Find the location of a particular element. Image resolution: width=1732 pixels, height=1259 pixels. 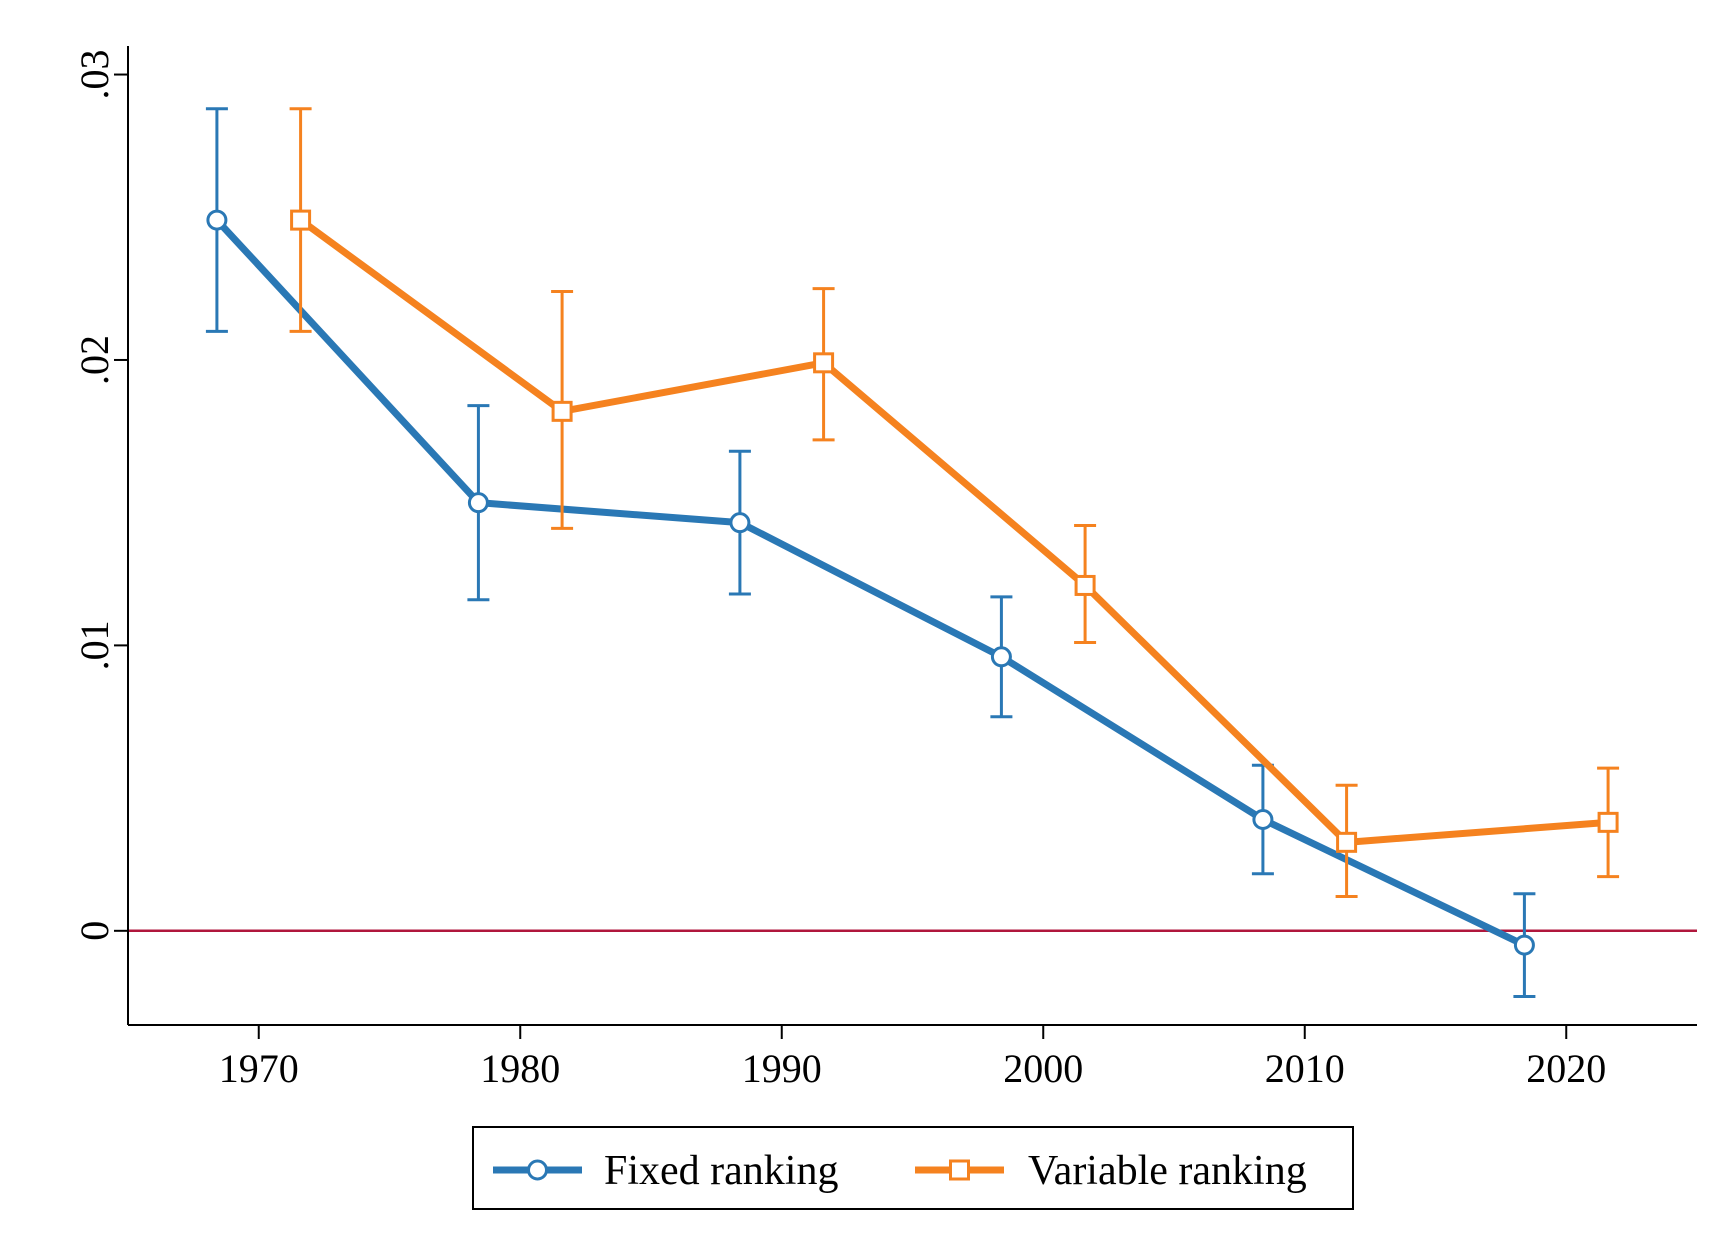

legend: Fixed ranking Variable ranking is located at coordinates (913, 1168).